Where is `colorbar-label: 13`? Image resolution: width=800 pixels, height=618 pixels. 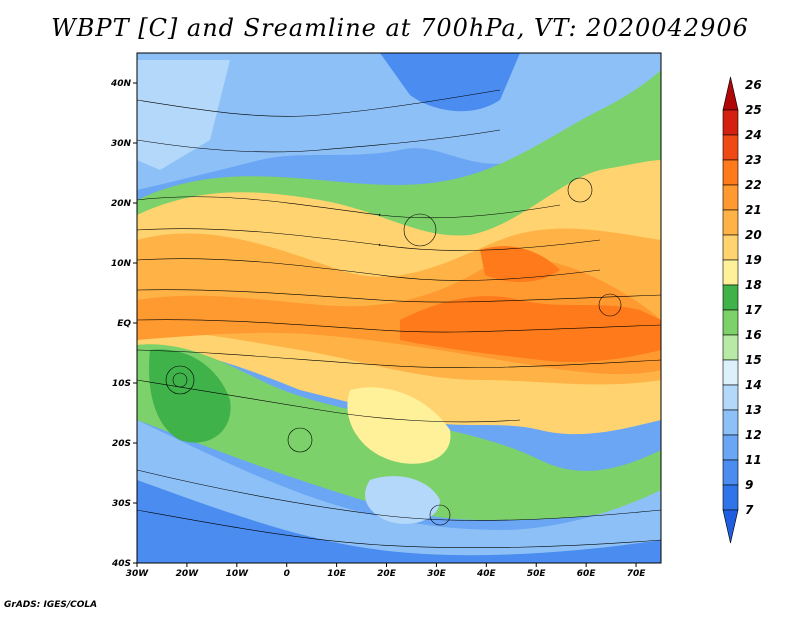
colorbar-label: 13 is located at coordinates (753, 410).